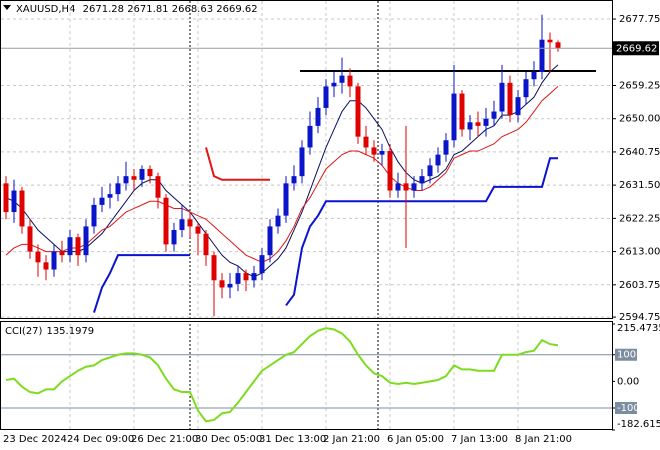 The width and height of the screenshot is (660, 450). What do you see at coordinates (70, 331) in the screenshot?
I see `cci-value: 135.1979` at bounding box center [70, 331].